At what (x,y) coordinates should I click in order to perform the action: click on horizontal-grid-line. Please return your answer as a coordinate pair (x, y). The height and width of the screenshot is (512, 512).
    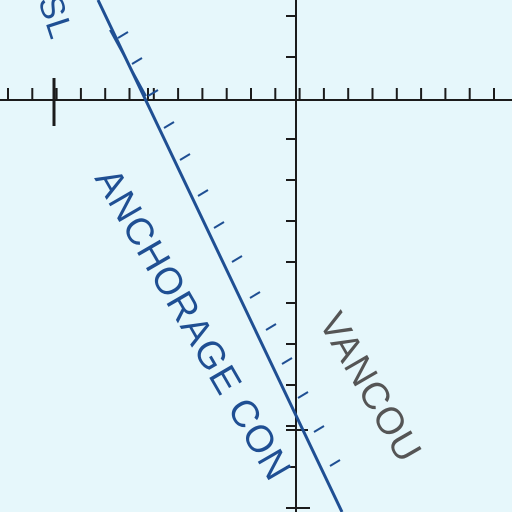
    Looking at the image, I should click on (256, 102).